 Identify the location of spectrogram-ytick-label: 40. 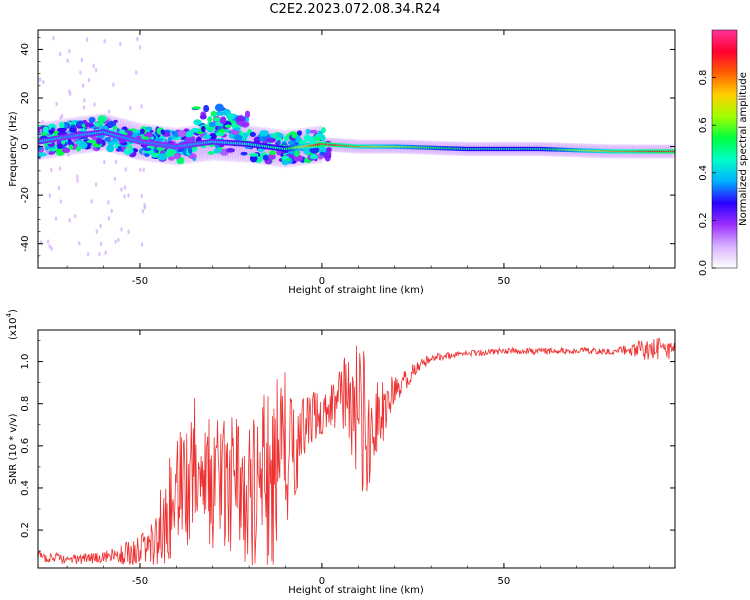
(25, 49).